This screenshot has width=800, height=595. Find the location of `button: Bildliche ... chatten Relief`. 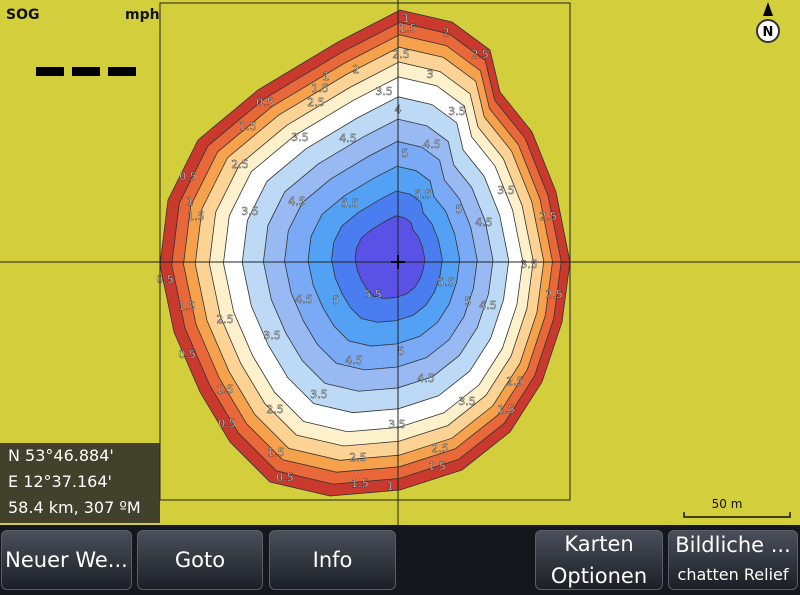

button: Bildliche ... chatten Relief is located at coordinates (733, 560).